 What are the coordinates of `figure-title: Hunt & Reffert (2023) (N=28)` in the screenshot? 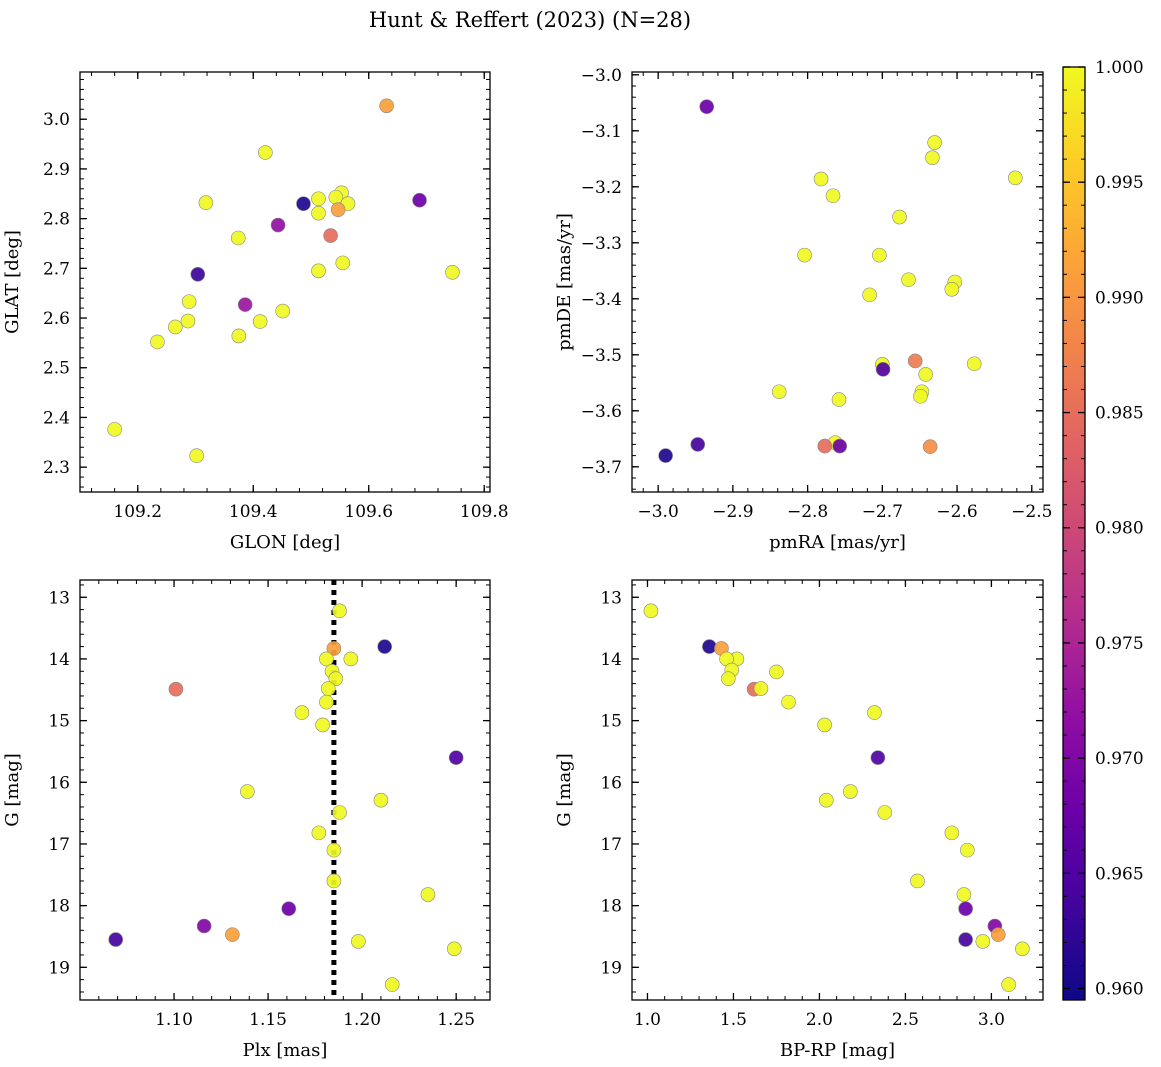 It's located at (530, 20).